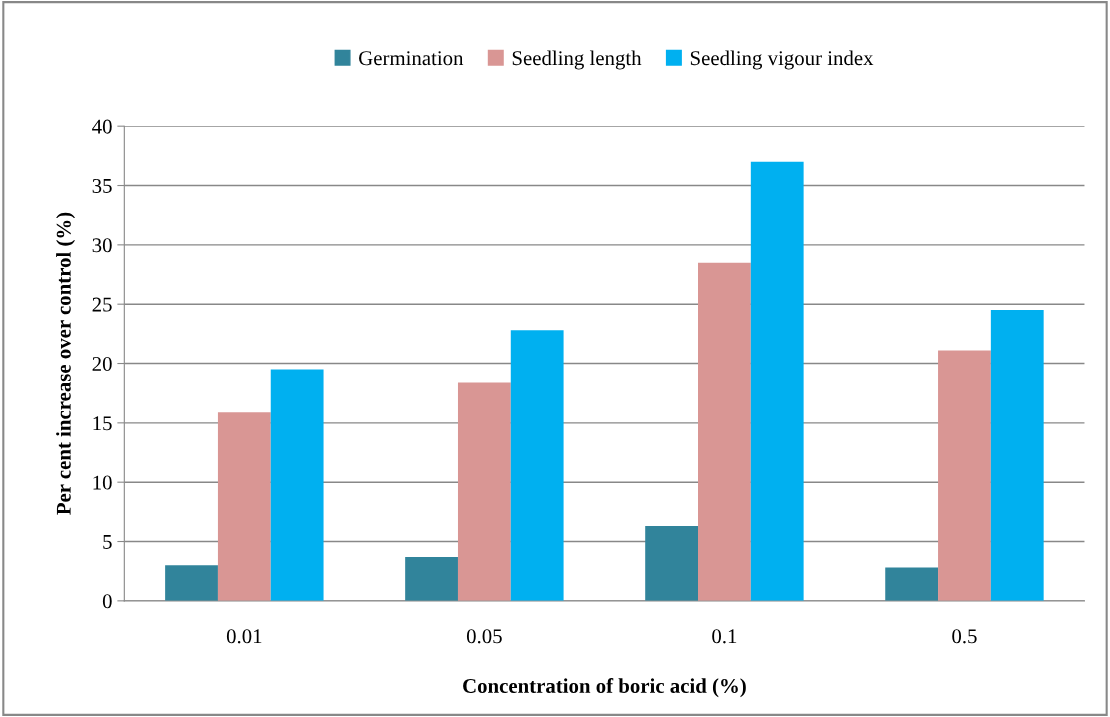 Image resolution: width=1110 pixels, height=717 pixels. I want to click on y-axis-title: Per cent increase over control (%), so click(66, 363).